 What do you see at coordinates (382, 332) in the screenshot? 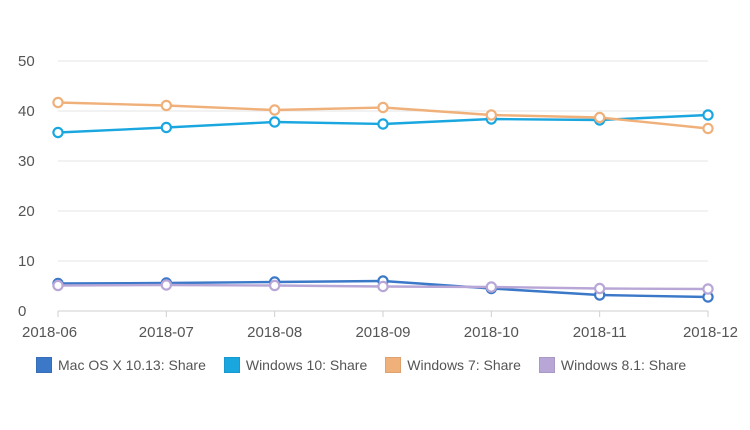
I see `x-tick-label: 2018-09` at bounding box center [382, 332].